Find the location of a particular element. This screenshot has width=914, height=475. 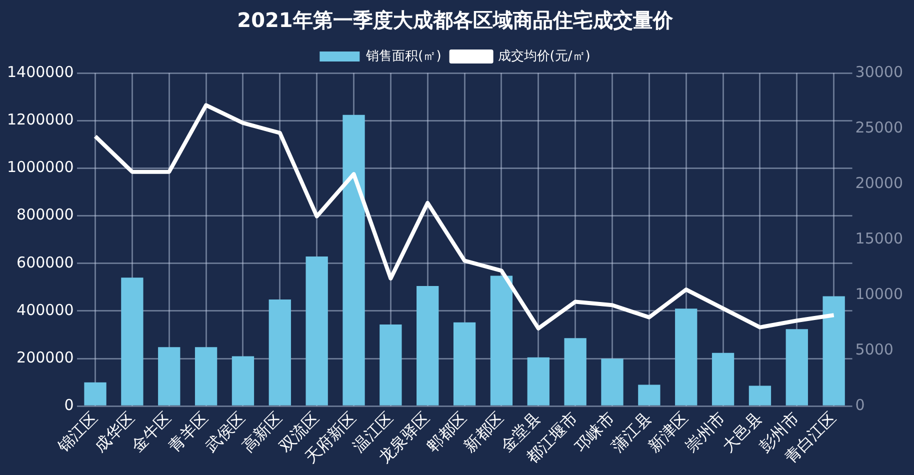

y2-tick-label: 20000 is located at coordinates (879, 183).